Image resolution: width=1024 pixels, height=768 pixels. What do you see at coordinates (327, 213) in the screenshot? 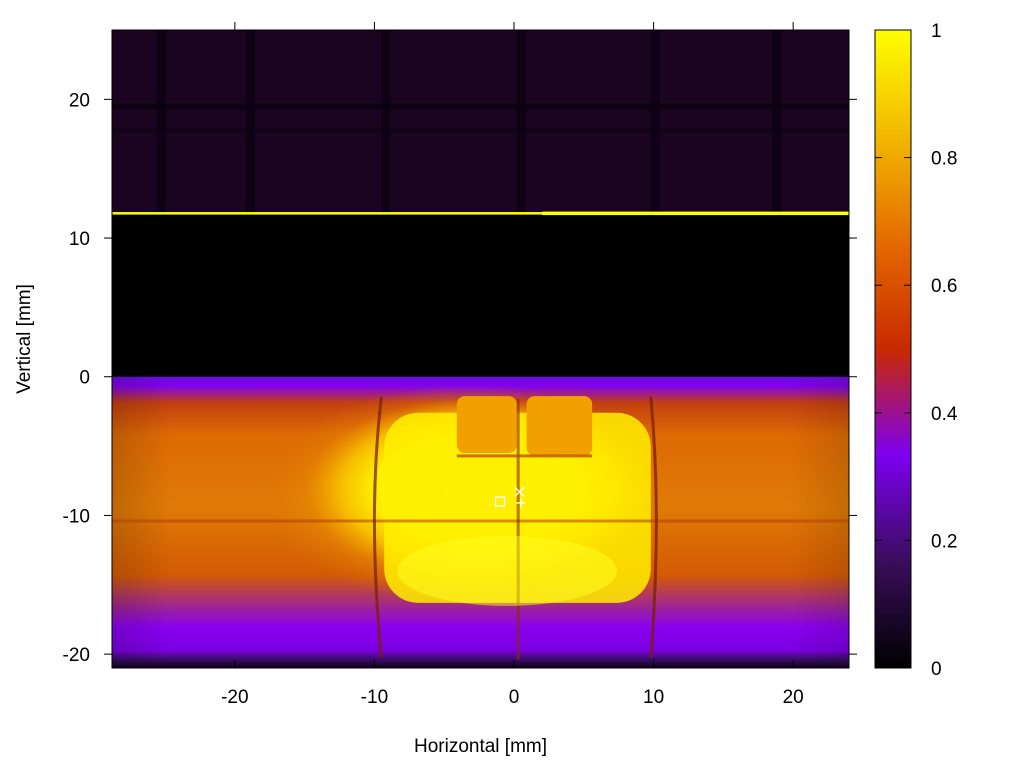
I see `yellow-line-left` at bounding box center [327, 213].